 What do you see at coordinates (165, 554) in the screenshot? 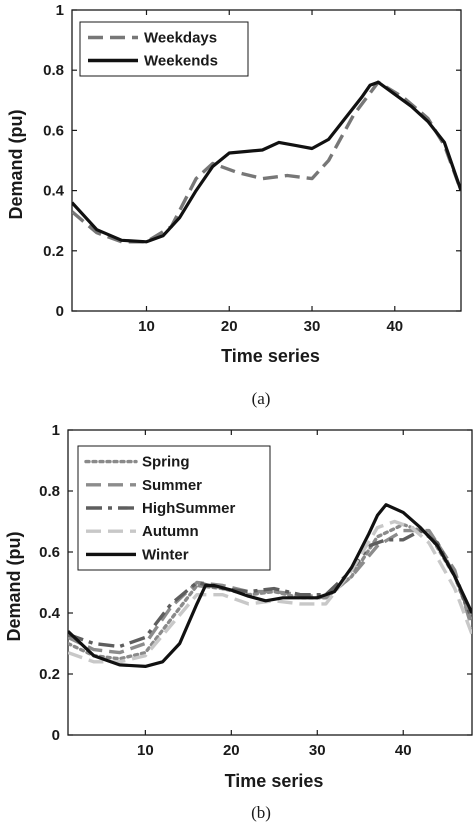
I see `legend-label-winter: Winter` at bounding box center [165, 554].